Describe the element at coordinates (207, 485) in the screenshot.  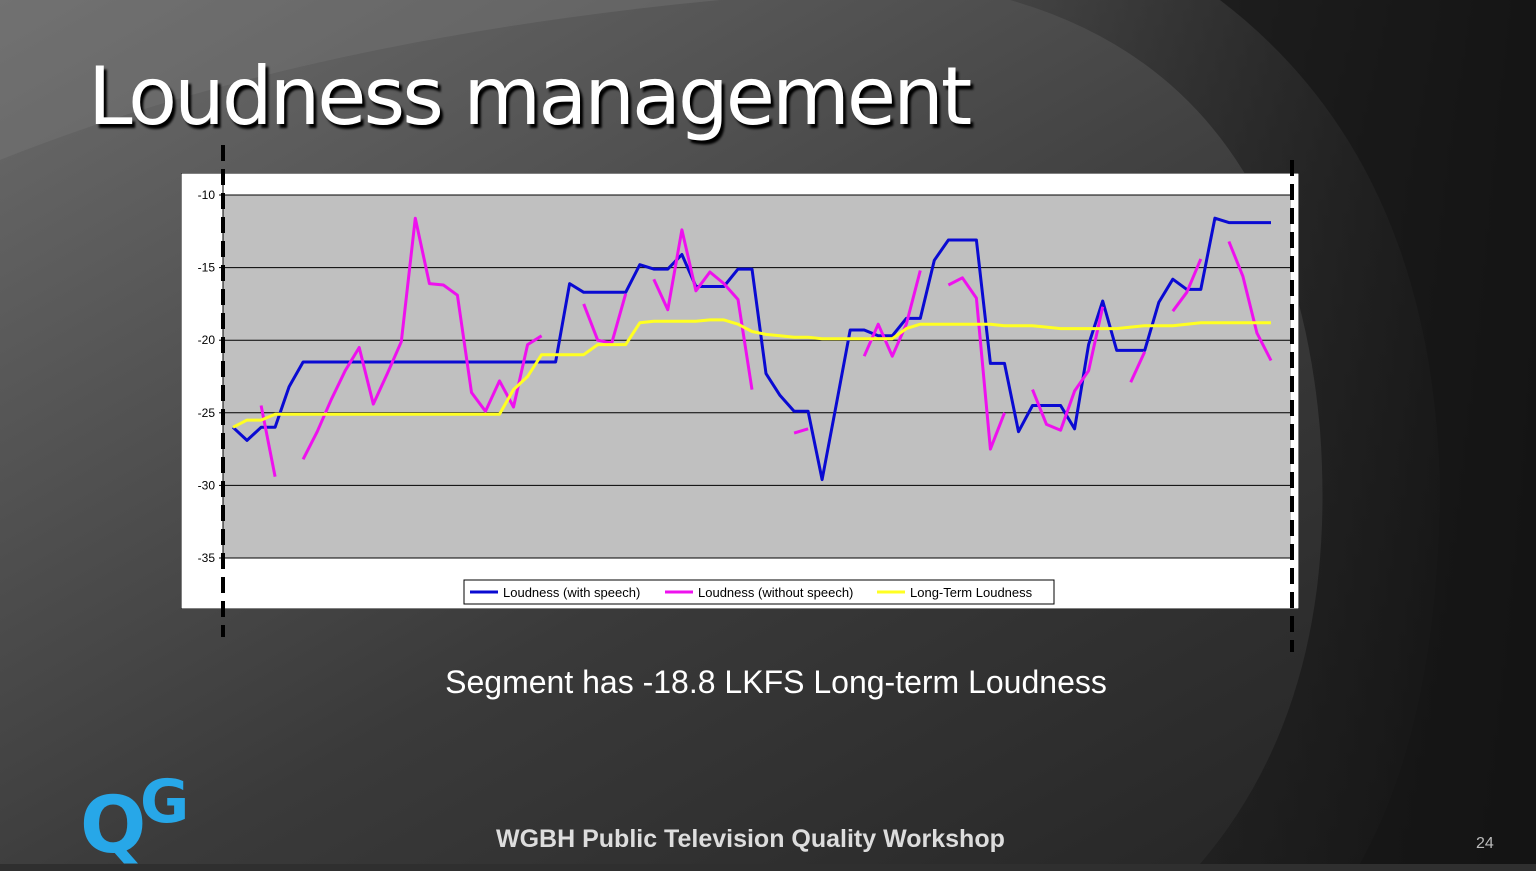
I see `y-tick-label: -30` at that location.